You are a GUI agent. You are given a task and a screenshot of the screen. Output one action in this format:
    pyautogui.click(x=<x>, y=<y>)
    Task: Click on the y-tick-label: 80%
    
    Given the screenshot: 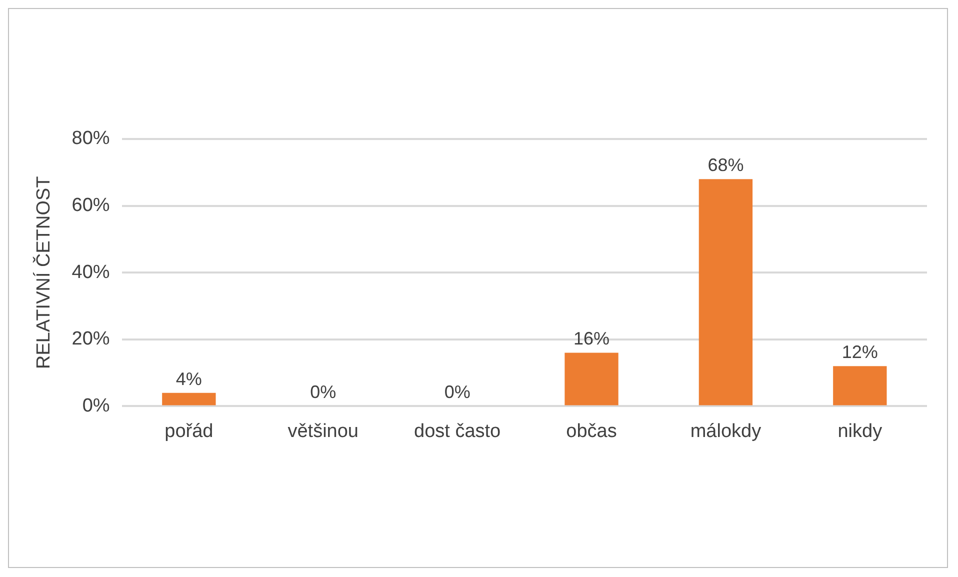 What is the action you would take?
    pyautogui.click(x=91, y=139)
    